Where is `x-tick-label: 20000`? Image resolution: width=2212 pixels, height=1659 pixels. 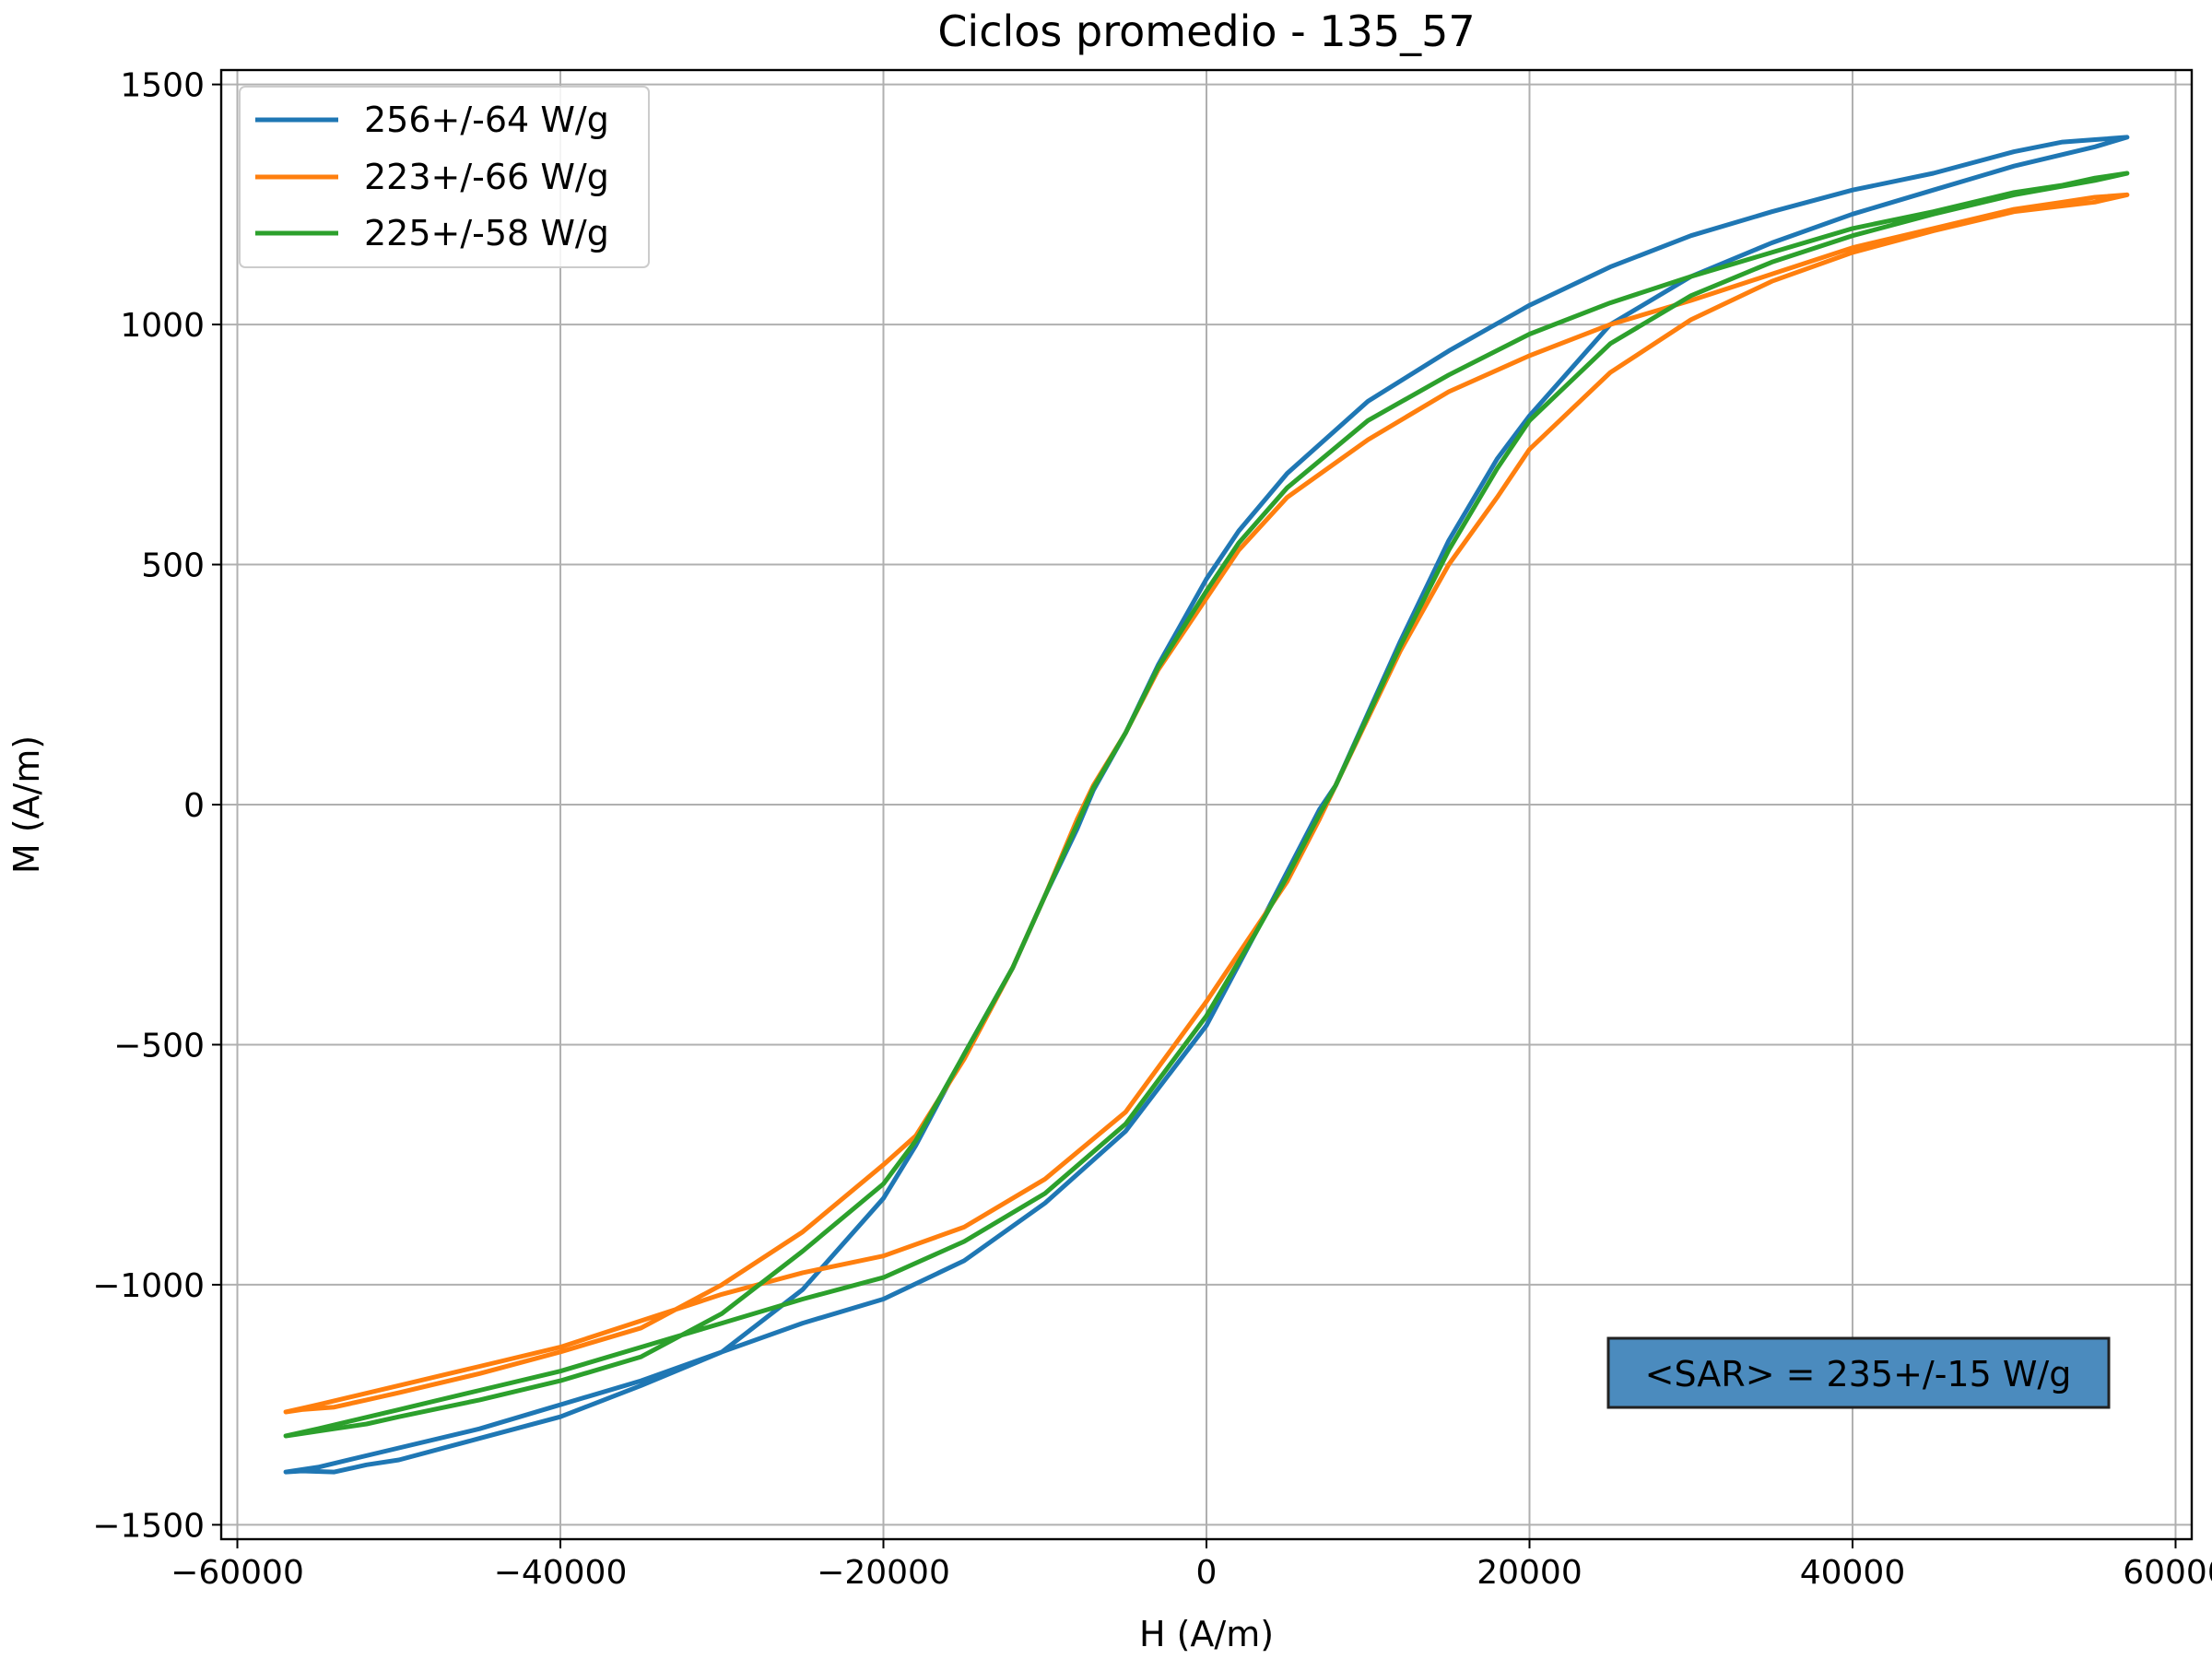
x-tick-label: 20000 is located at coordinates (1530, 1573).